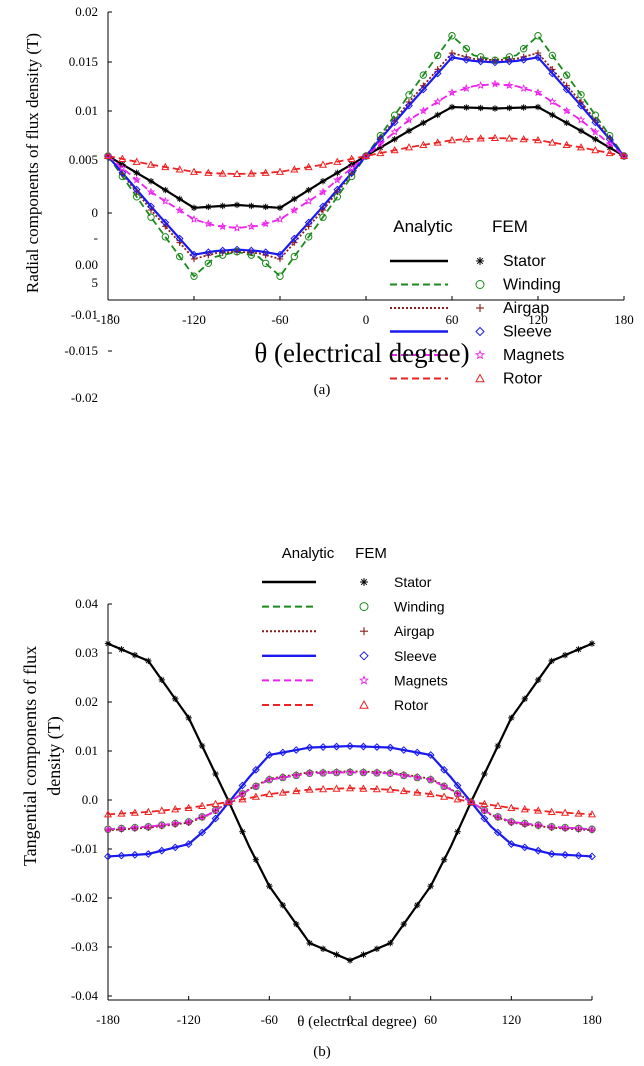 Image resolution: width=644 pixels, height=1066 pixels. Describe the element at coordinates (523, 379) in the screenshot. I see `a-legend-label-rotor: Rotor` at that location.